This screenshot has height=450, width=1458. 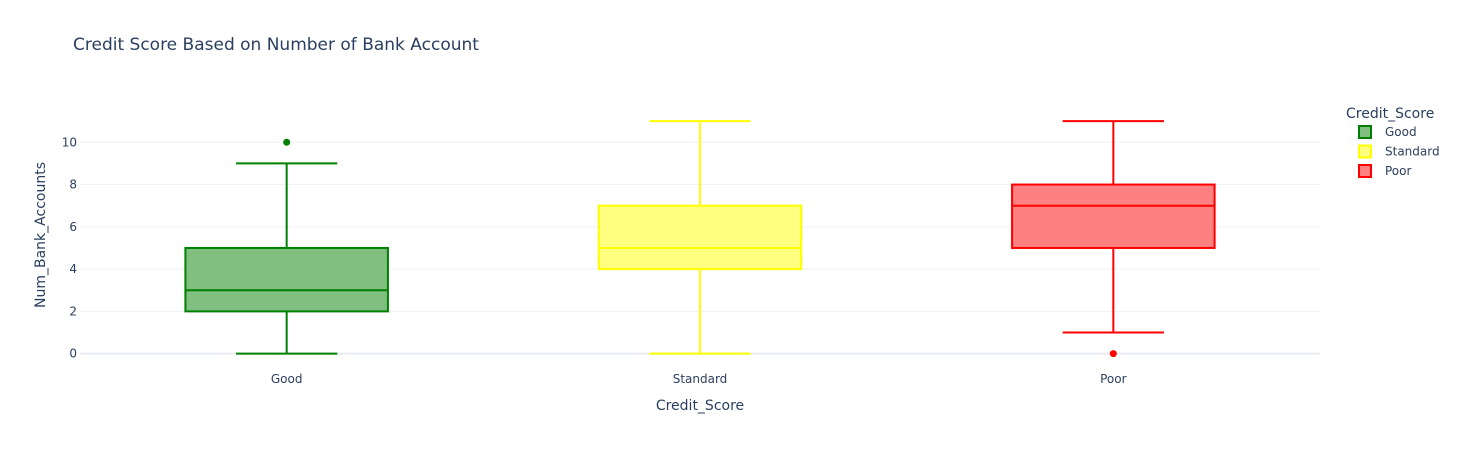 I want to click on legend-item-standard: Standard, so click(x=1399, y=151).